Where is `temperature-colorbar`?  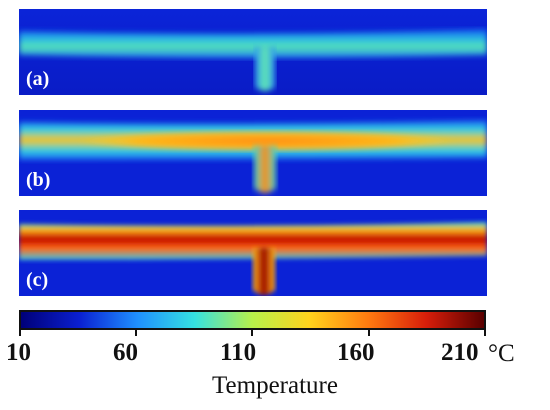 temperature-colorbar is located at coordinates (252, 320).